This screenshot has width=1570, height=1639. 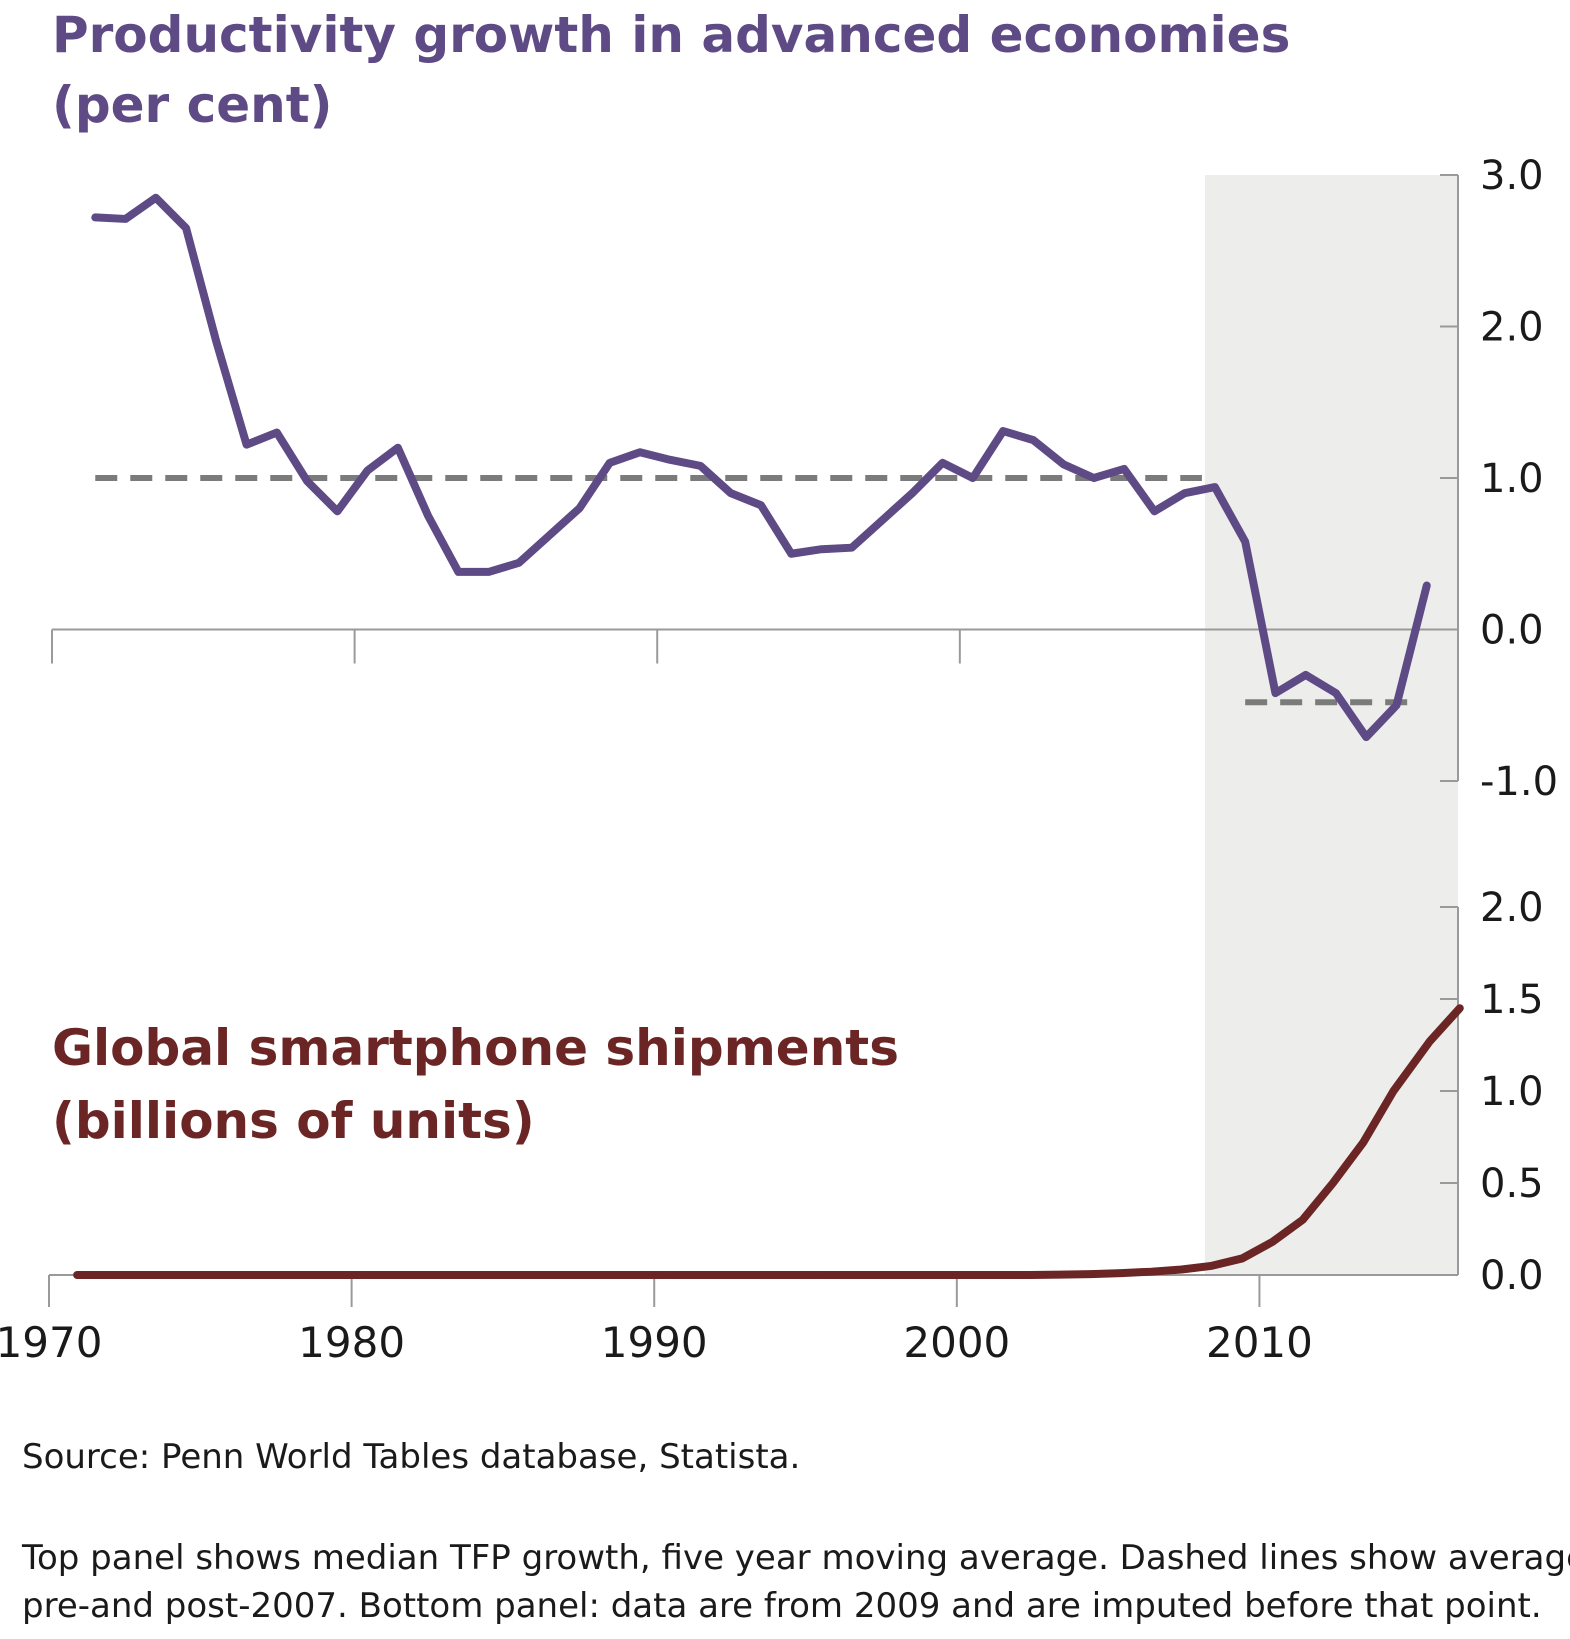 I want to click on top-y-tick-label: 0.0, so click(x=1512, y=631).